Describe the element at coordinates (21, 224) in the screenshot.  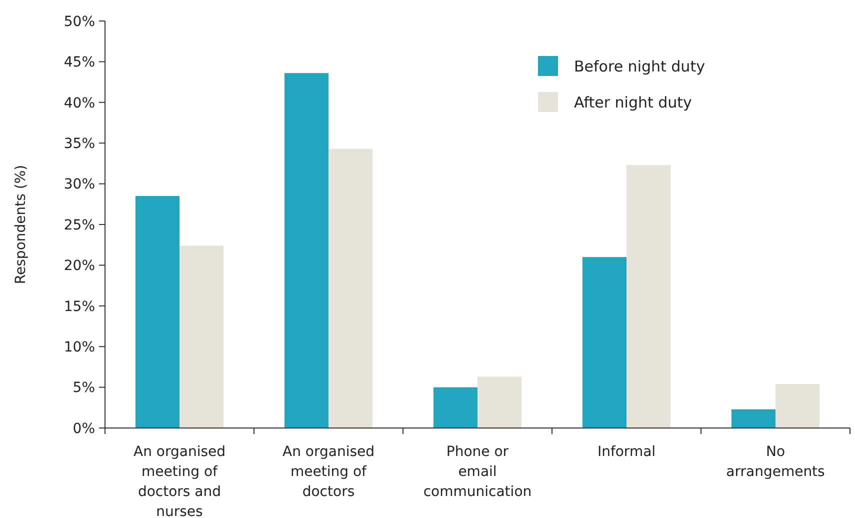
I see `y-axis-title: Respondents (%)` at that location.